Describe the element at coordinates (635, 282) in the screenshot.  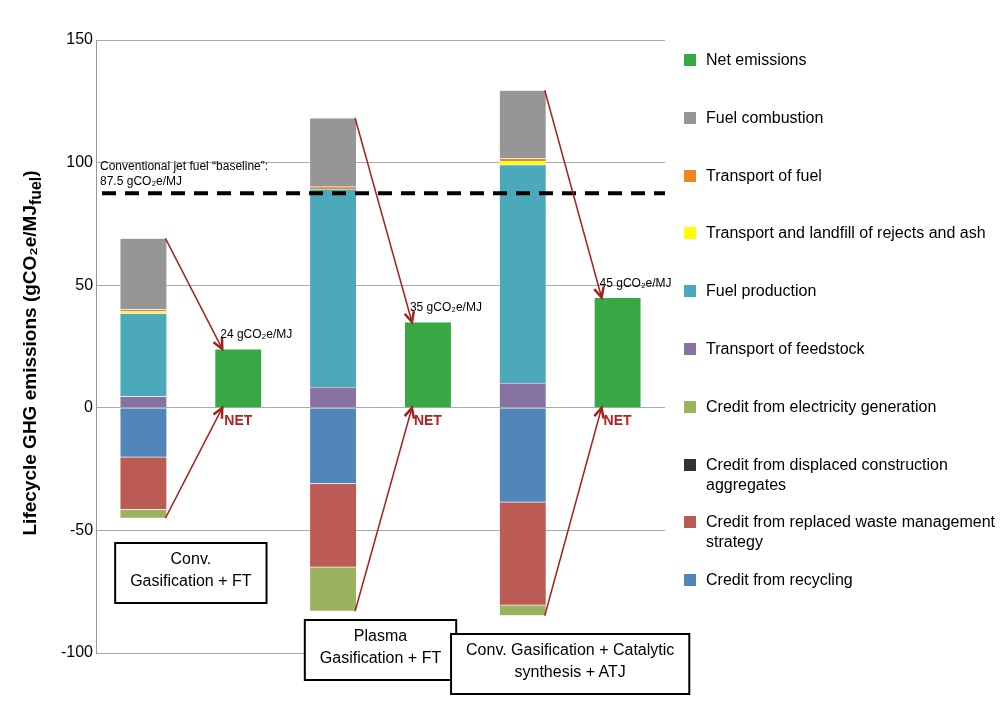
I see `data-label: 45 gCO₂e/MJ` at that location.